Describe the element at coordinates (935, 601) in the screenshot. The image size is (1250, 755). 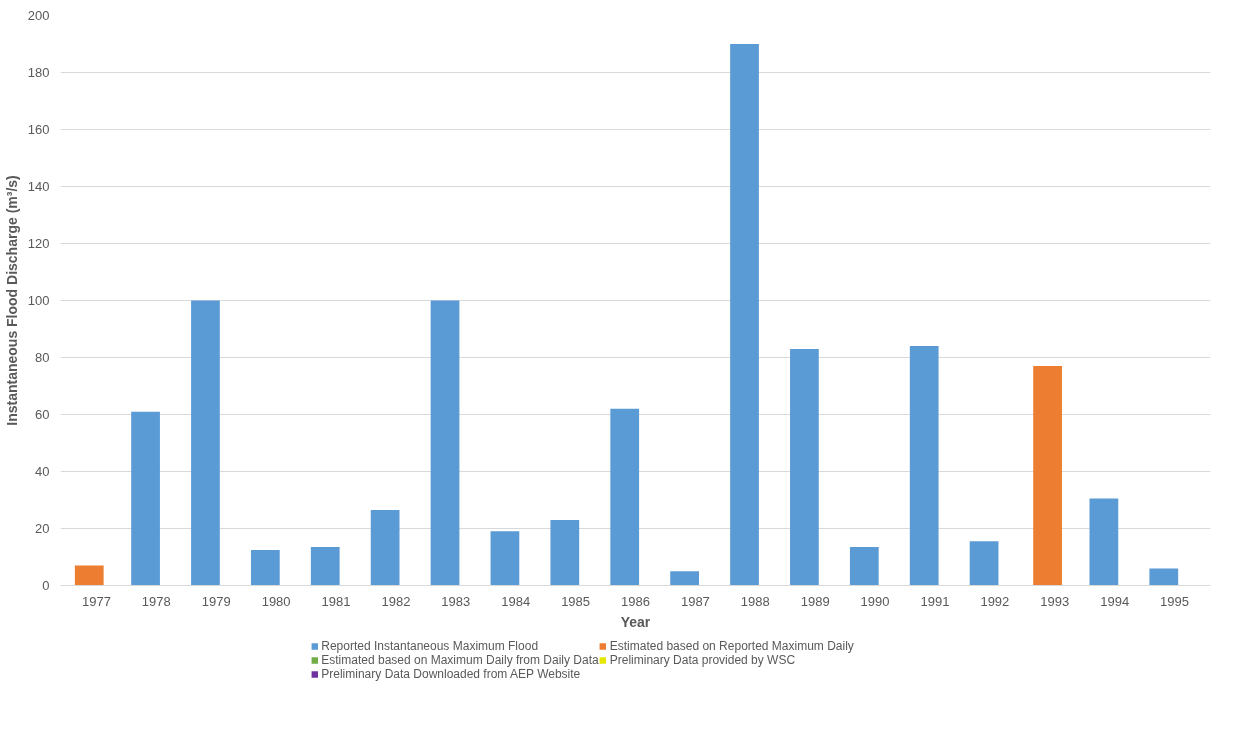
I see `x-tick-label: 1991` at that location.